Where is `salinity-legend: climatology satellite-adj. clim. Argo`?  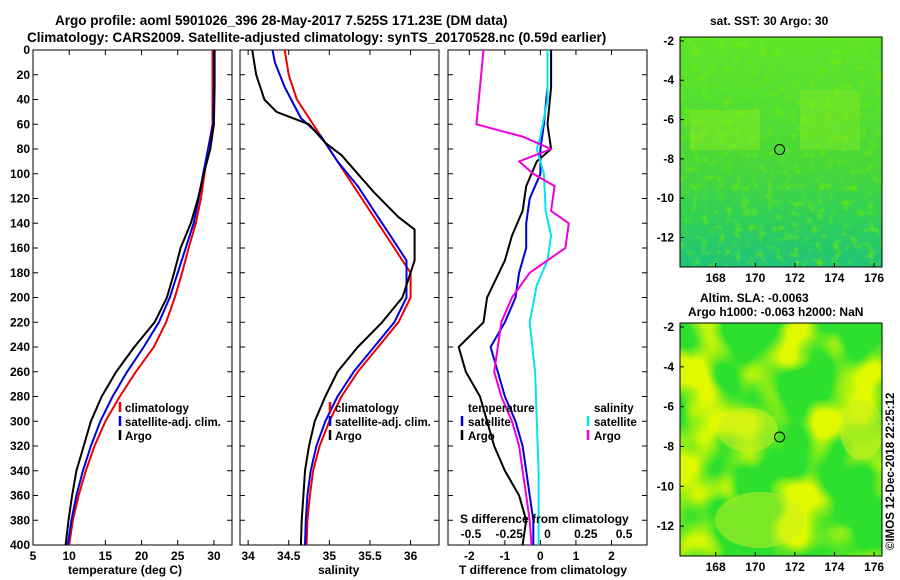 salinity-legend: climatology satellite-adj. clim. Argo is located at coordinates (379, 422).